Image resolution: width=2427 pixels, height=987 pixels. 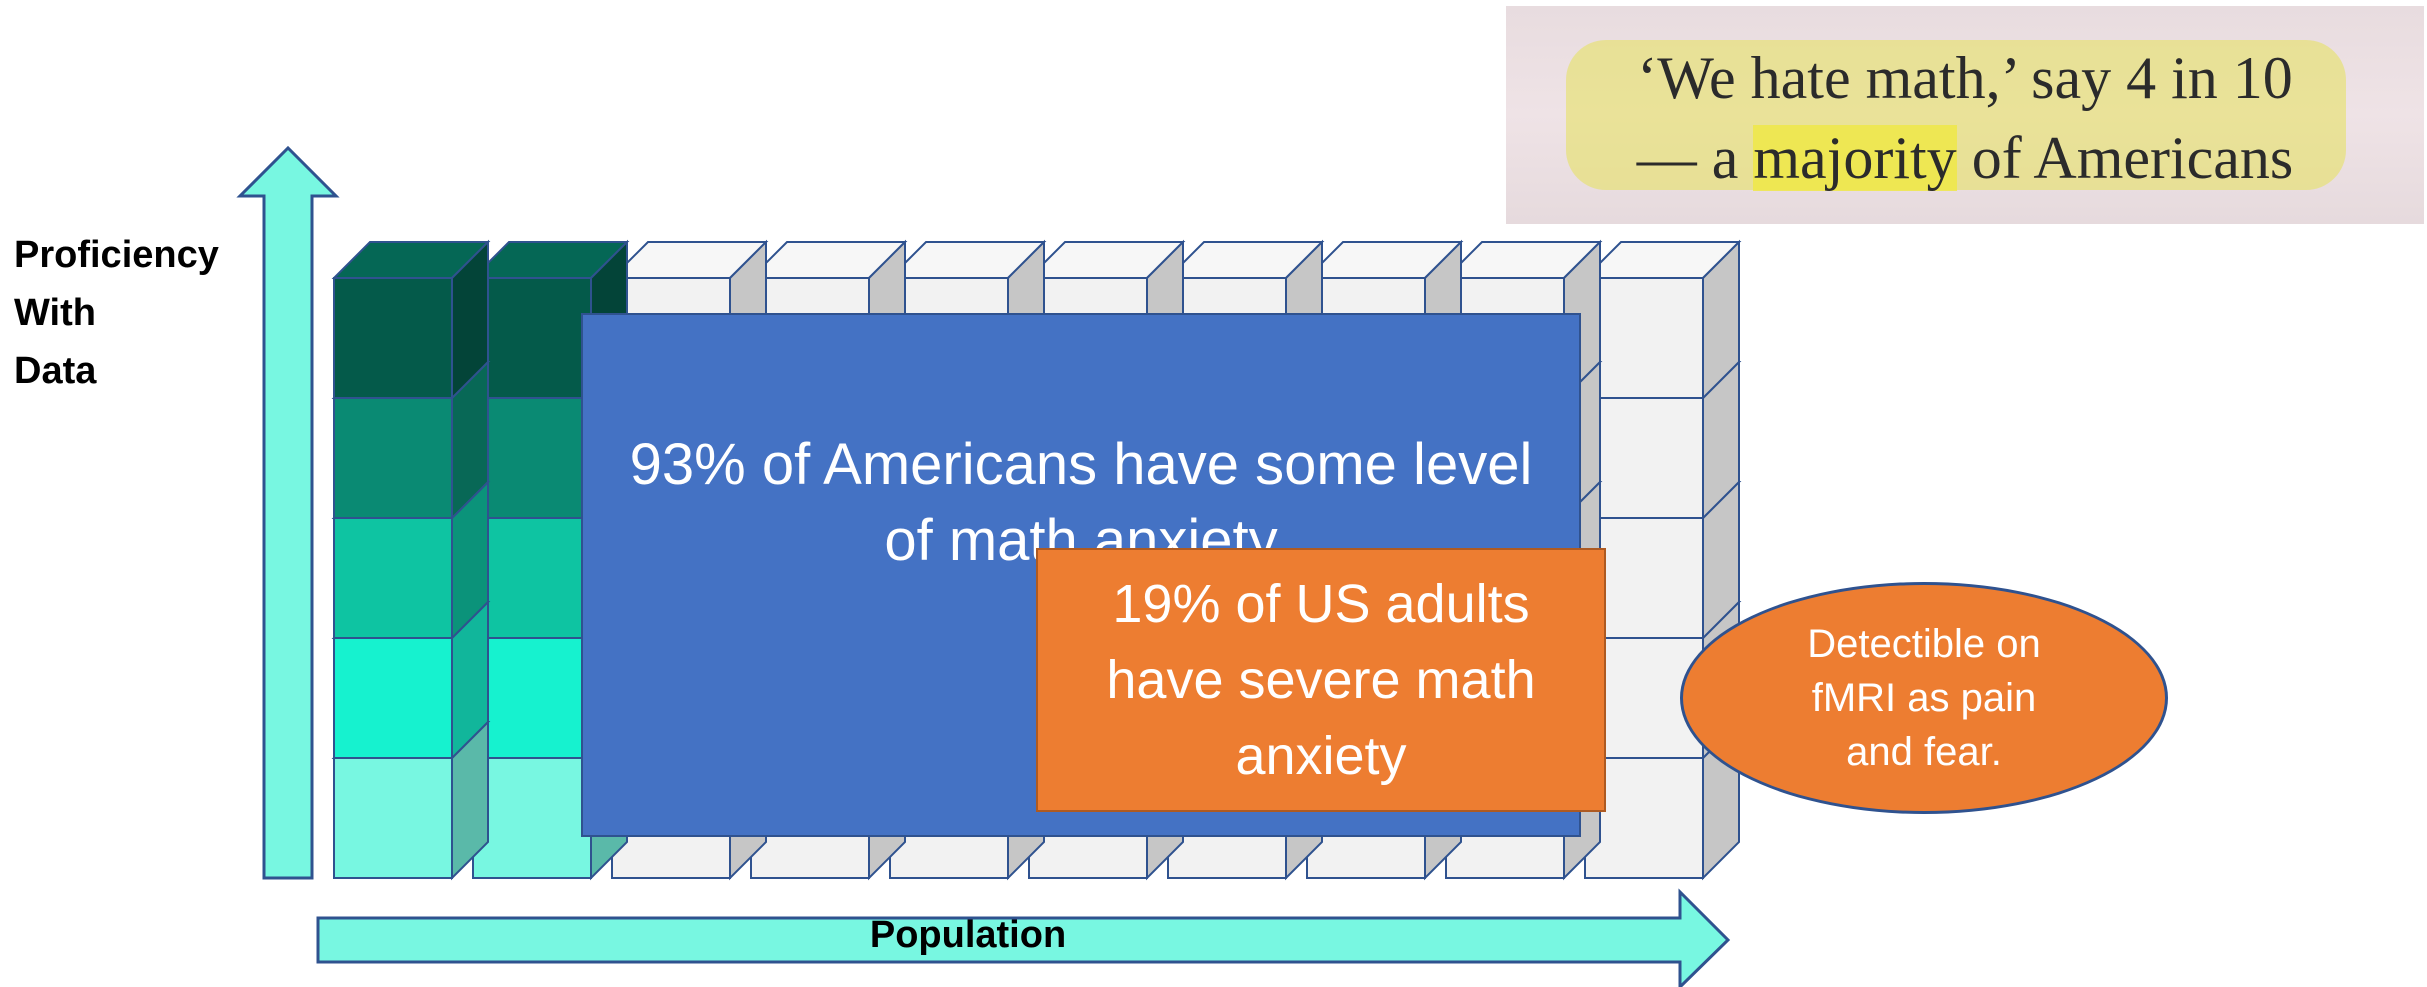 What do you see at coordinates (1965, 78) in the screenshot?
I see `headline-line-1: ‘We hate math,’ say 4 in 10` at bounding box center [1965, 78].